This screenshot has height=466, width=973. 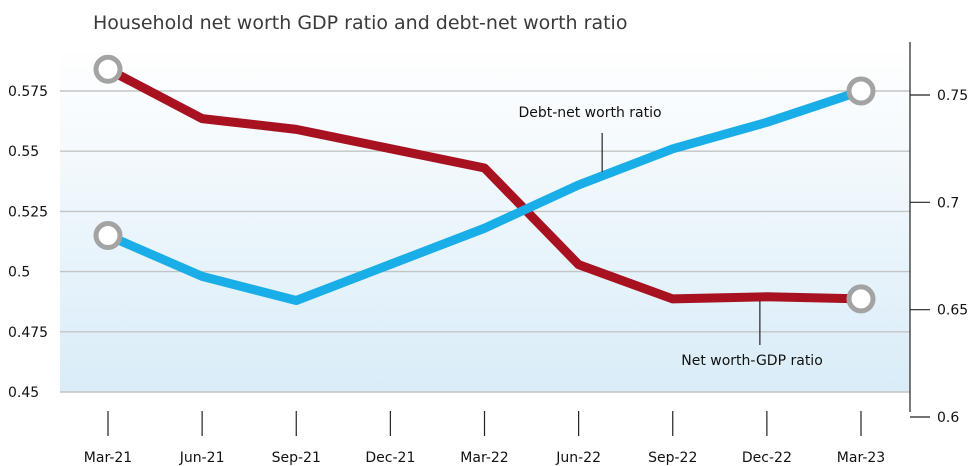 I want to click on x-tick-label: Sep-22, so click(x=672, y=458).